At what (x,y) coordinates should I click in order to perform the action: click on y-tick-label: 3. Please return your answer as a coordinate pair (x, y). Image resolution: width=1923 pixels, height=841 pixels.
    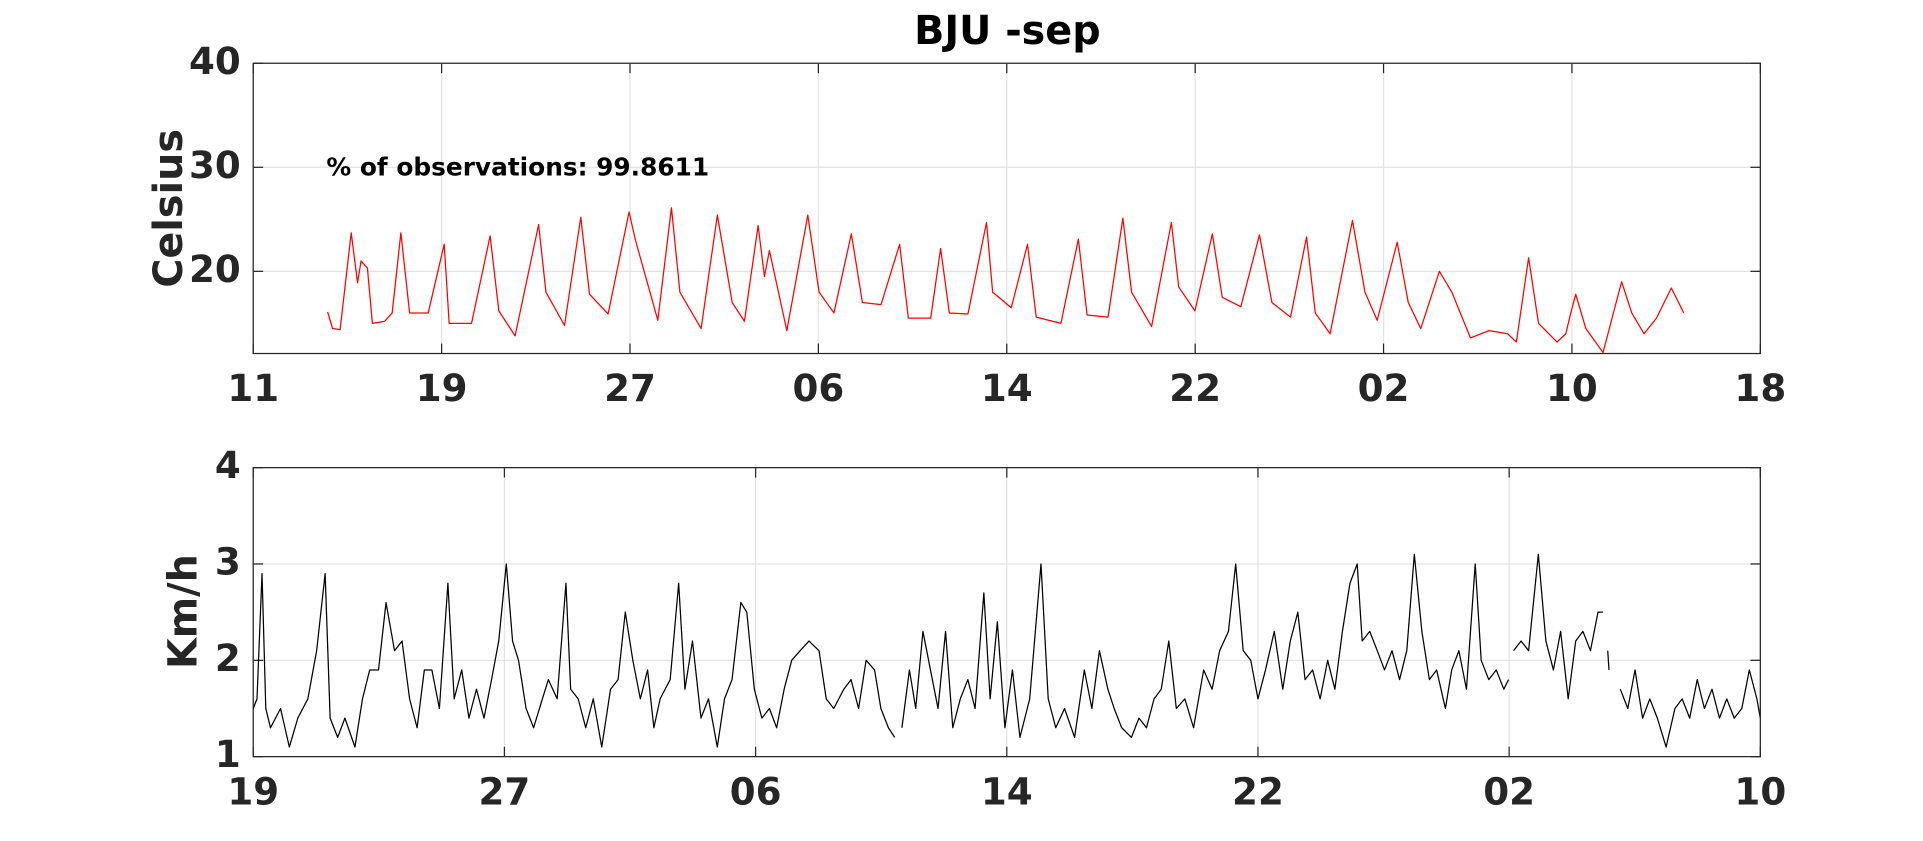
    Looking at the image, I should click on (228, 561).